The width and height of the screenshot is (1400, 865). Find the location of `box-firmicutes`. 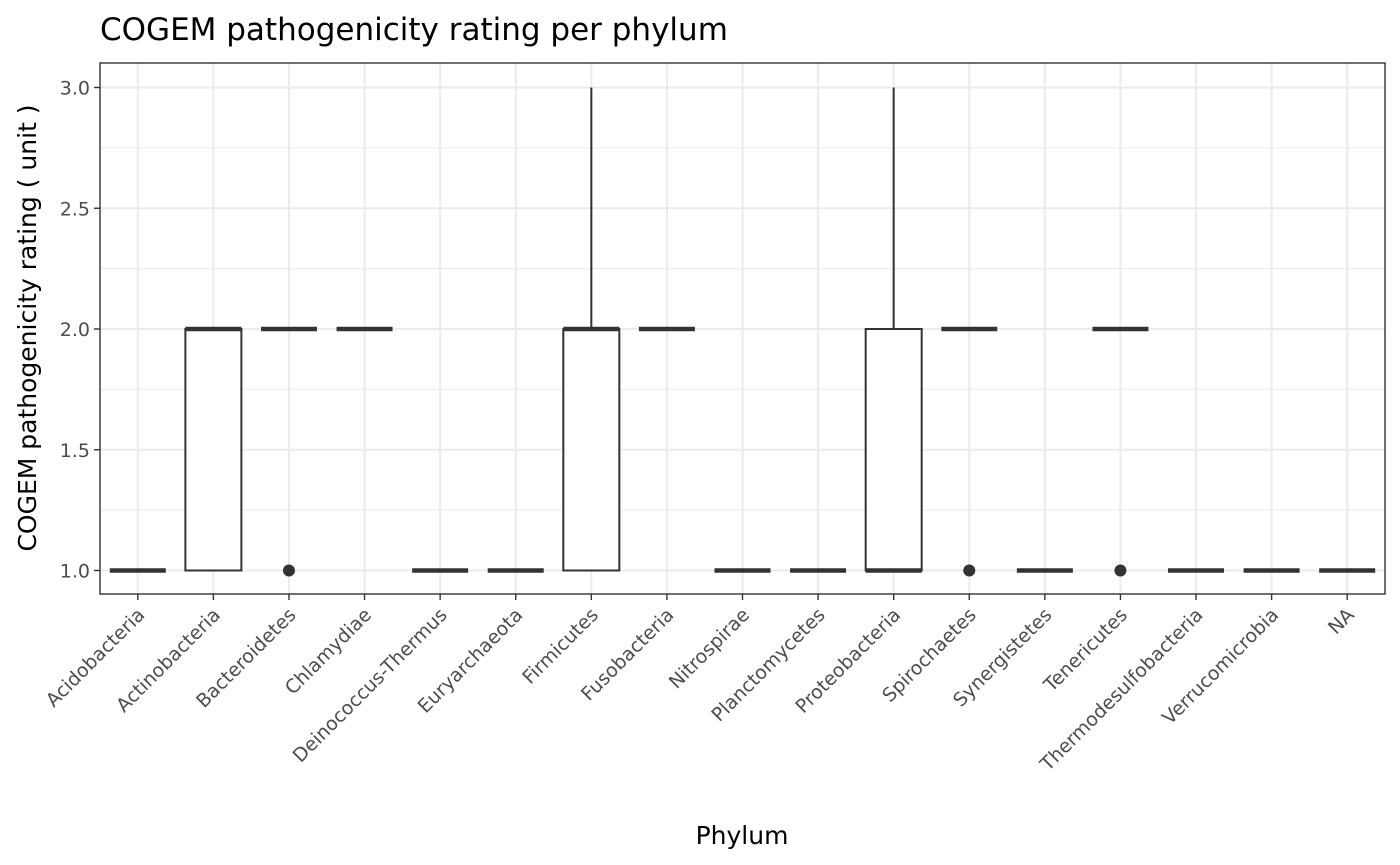

box-firmicutes is located at coordinates (591, 329).